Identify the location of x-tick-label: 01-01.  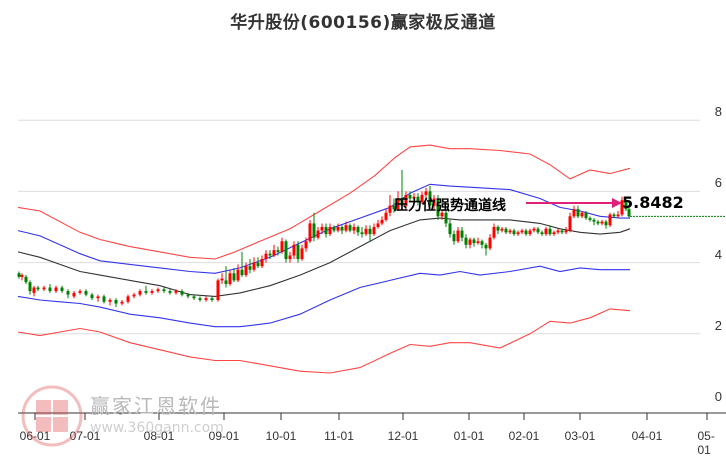
(469, 436).